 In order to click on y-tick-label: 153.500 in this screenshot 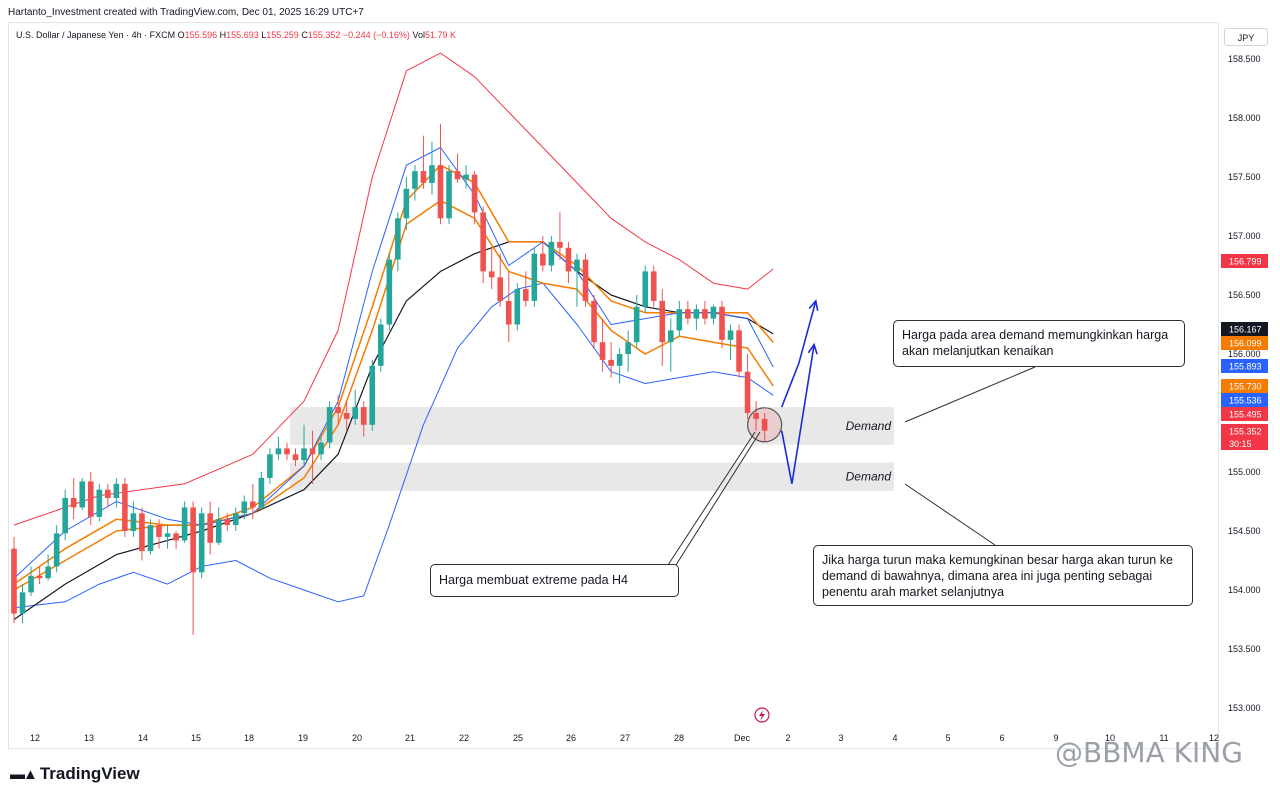, I will do `click(1244, 649)`.